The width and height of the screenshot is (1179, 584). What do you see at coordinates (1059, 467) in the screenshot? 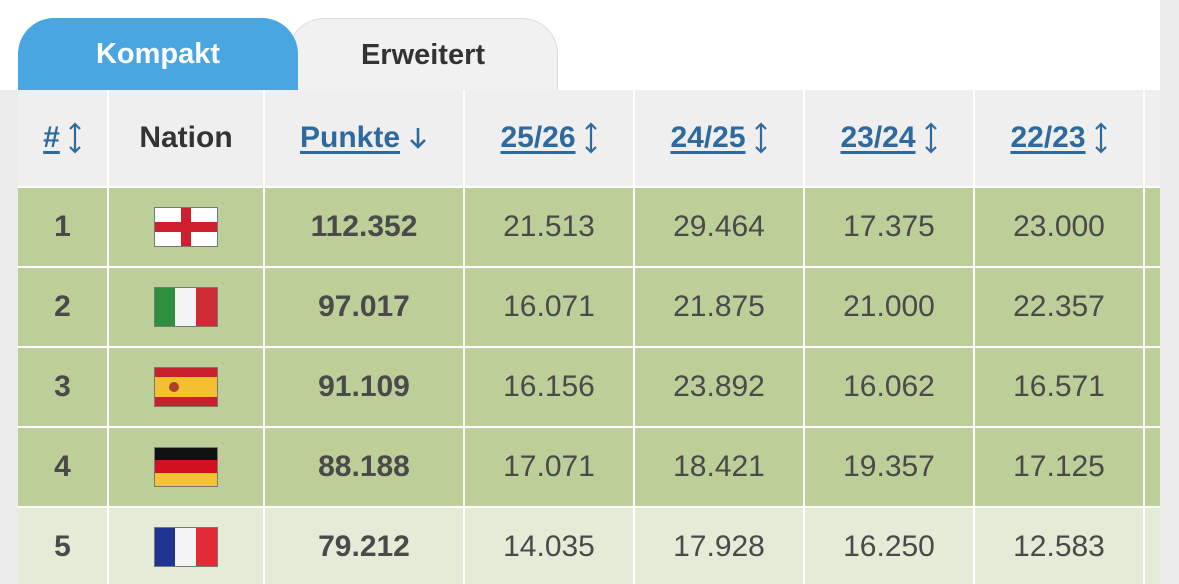
I see `season-points: 17.125` at bounding box center [1059, 467].